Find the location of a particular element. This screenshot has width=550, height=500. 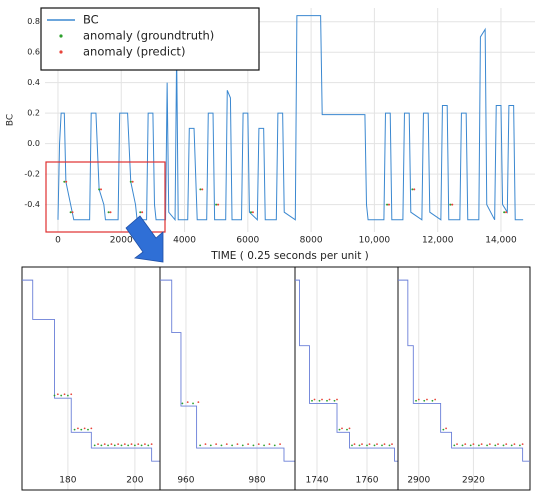

x-tick-label: 960 is located at coordinates (185, 481).